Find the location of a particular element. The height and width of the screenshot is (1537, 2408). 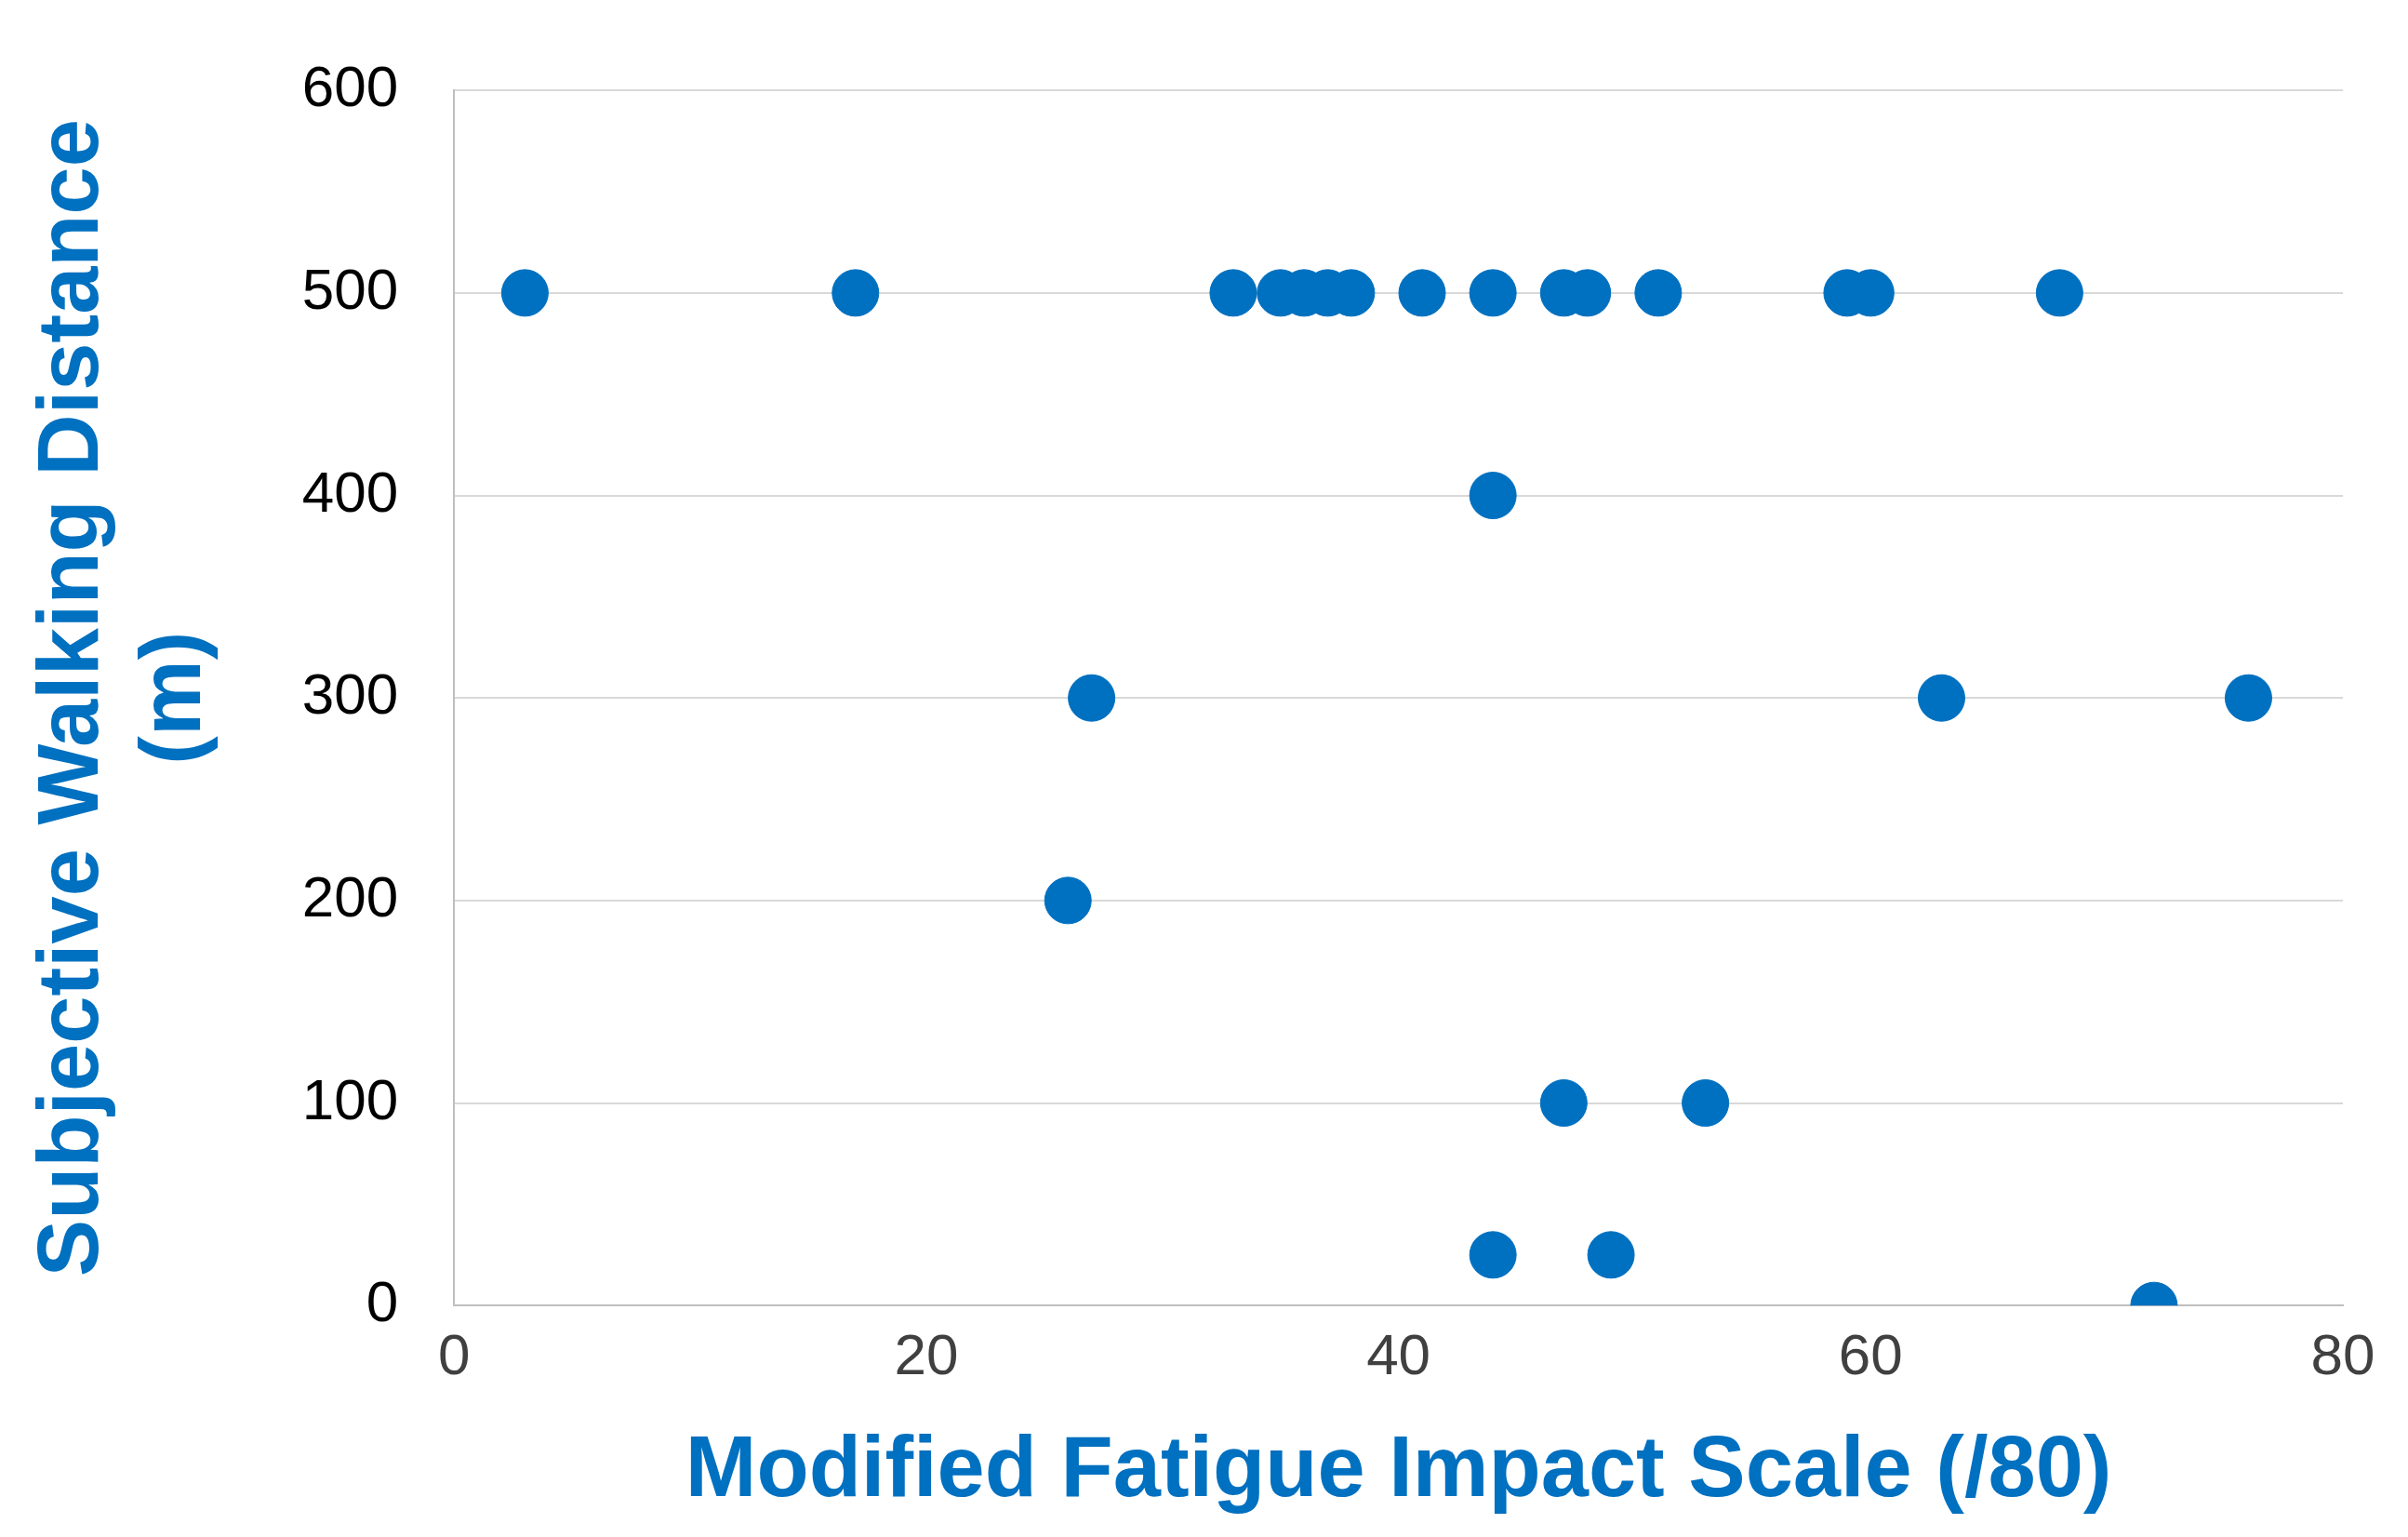

y-tick-label: 600 is located at coordinates (350, 86).